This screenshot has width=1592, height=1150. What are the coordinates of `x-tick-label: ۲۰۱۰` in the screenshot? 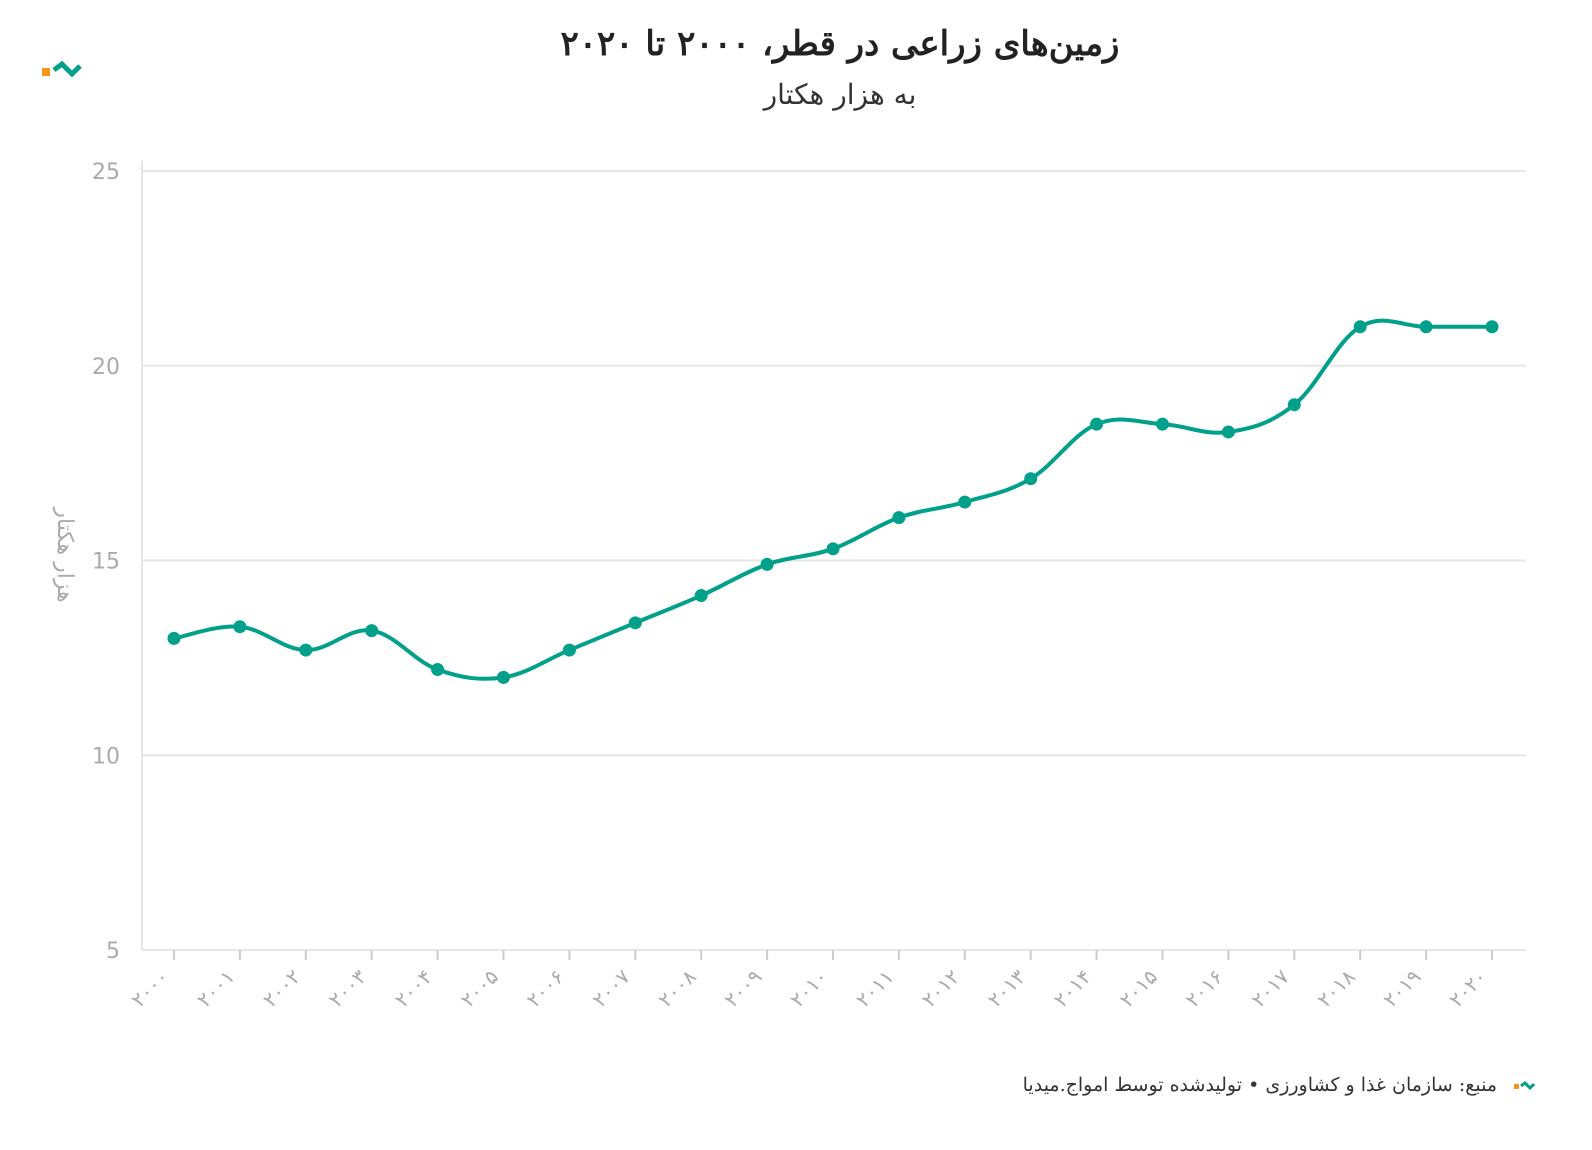 It's located at (808, 988).